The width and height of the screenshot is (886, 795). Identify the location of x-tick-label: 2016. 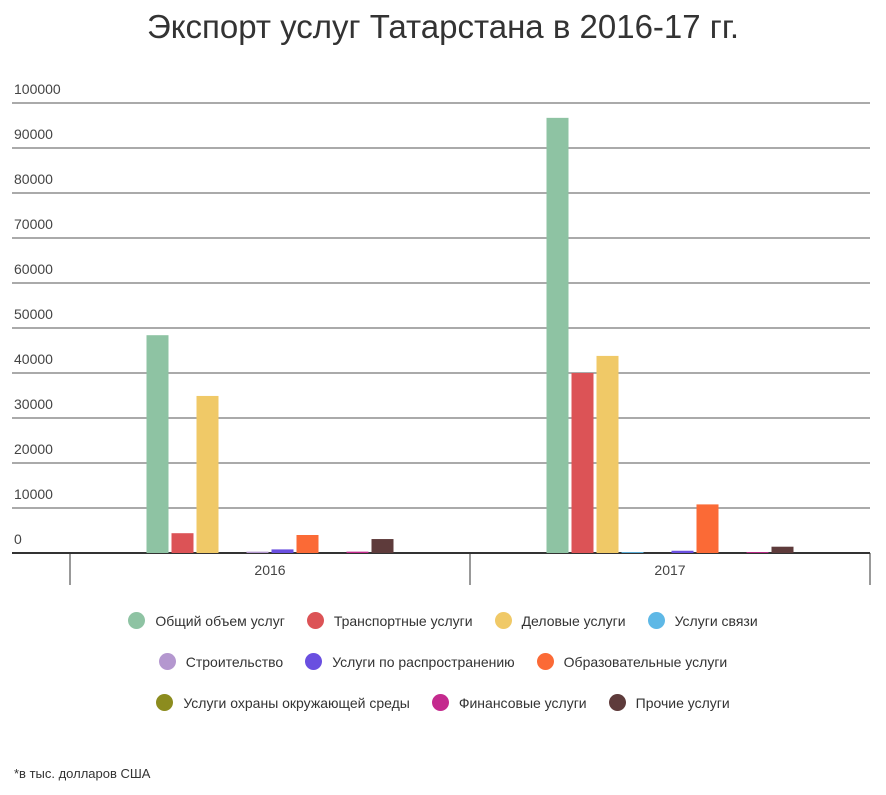
(269, 570).